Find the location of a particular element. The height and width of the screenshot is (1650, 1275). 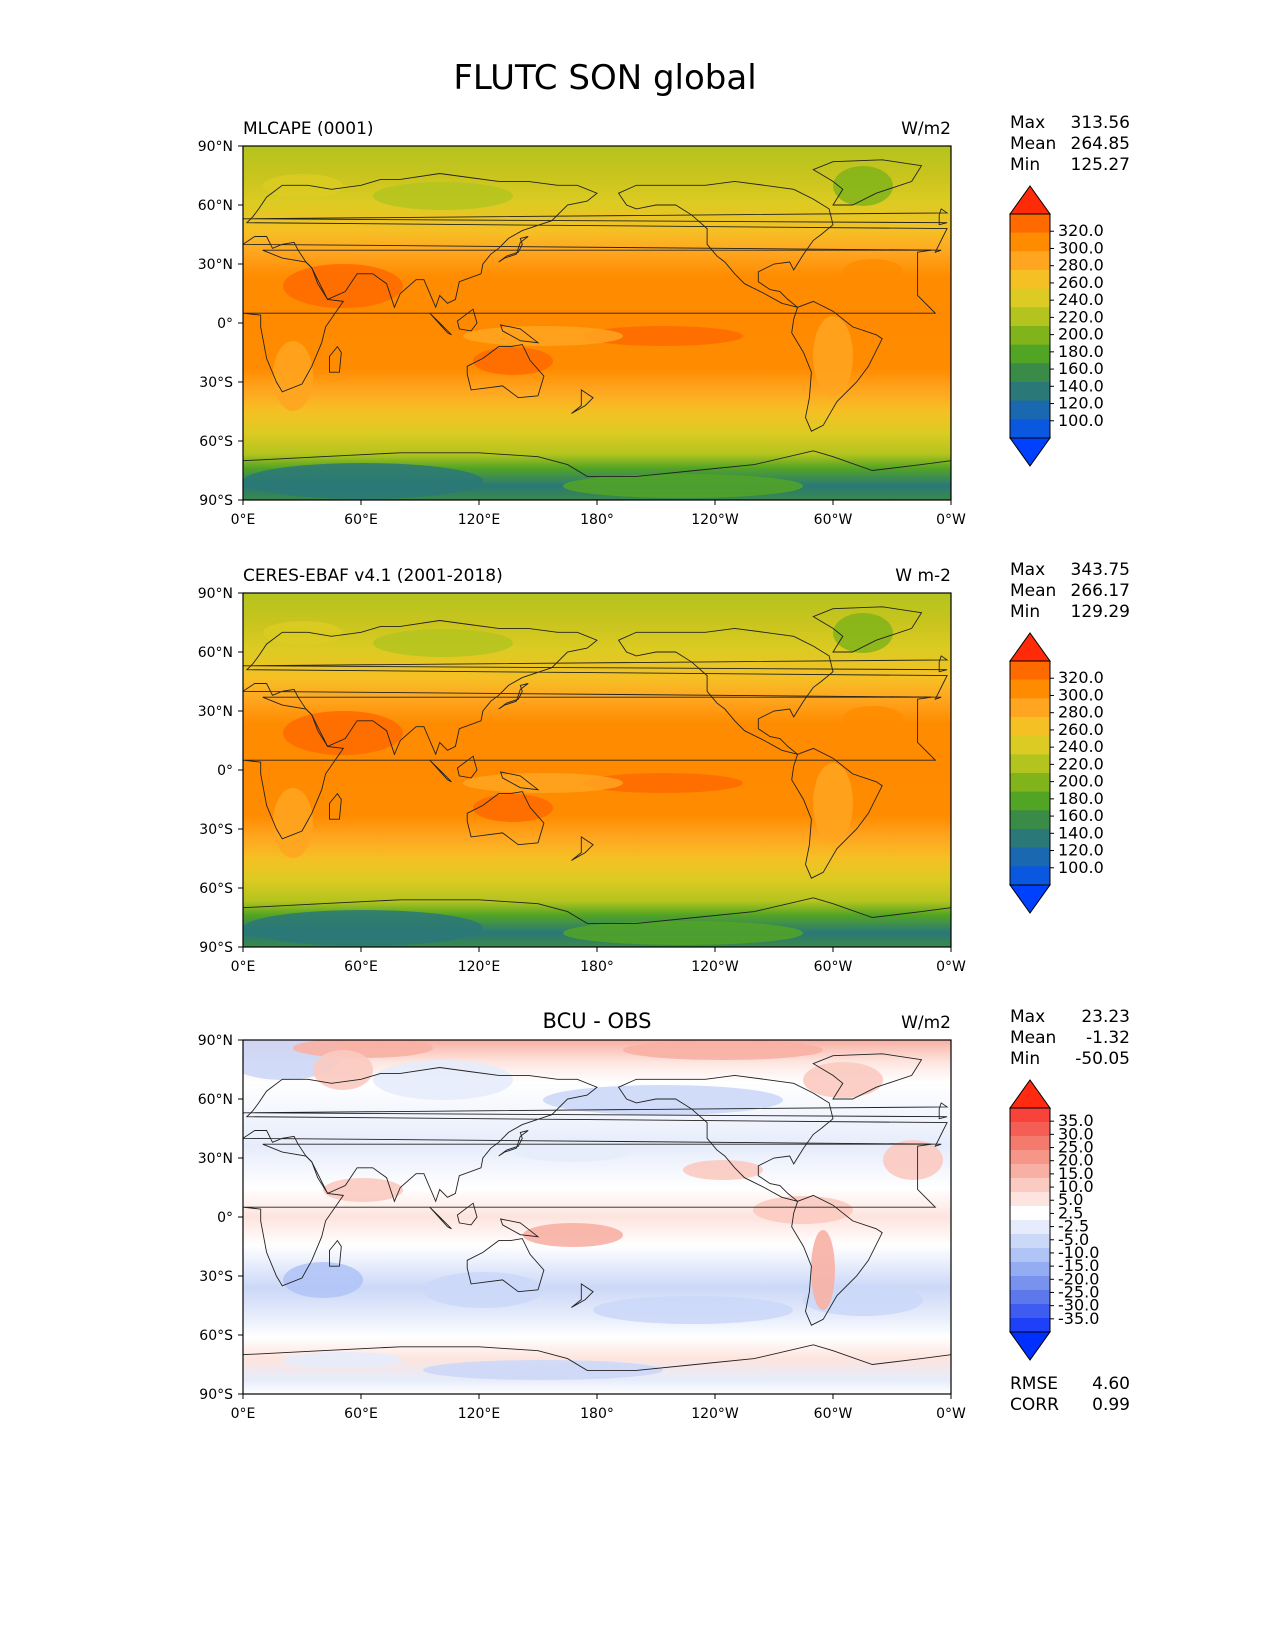

lat-tick-label: 30°N is located at coordinates (215, 712).